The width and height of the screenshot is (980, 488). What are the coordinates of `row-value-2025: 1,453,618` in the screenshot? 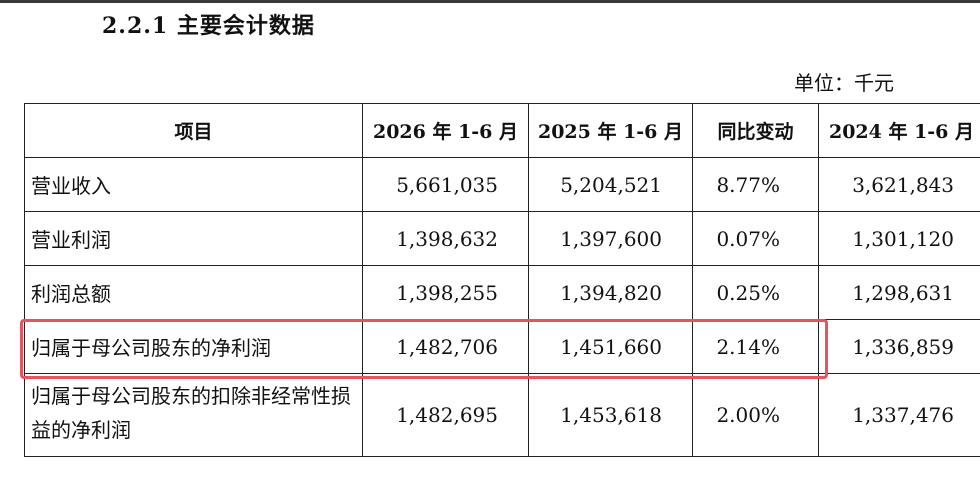 It's located at (610, 415).